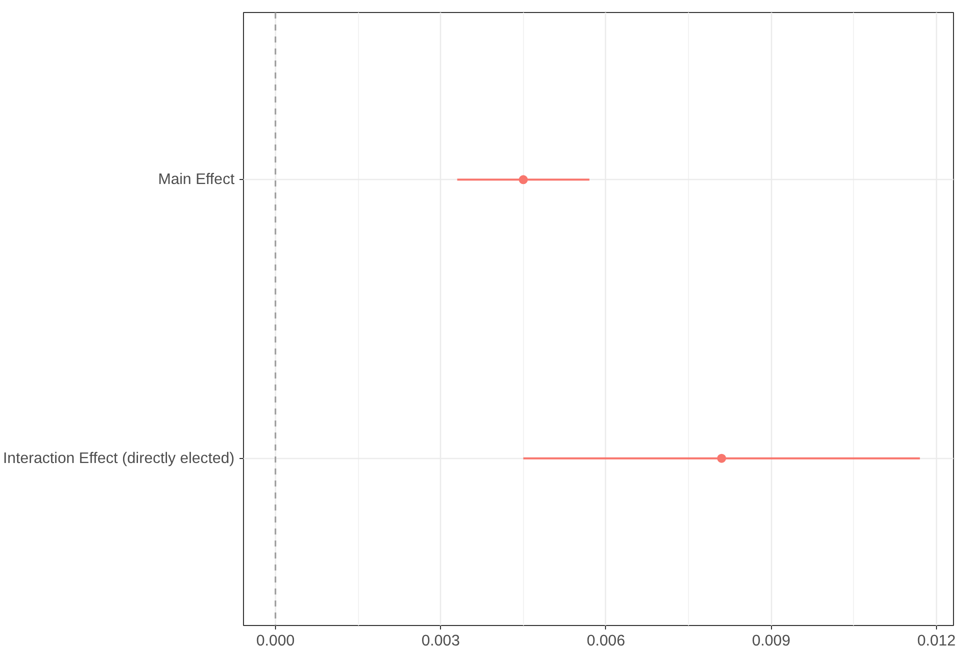  Describe the element at coordinates (936, 641) in the screenshot. I see `x-tick-label: 0.012` at that location.